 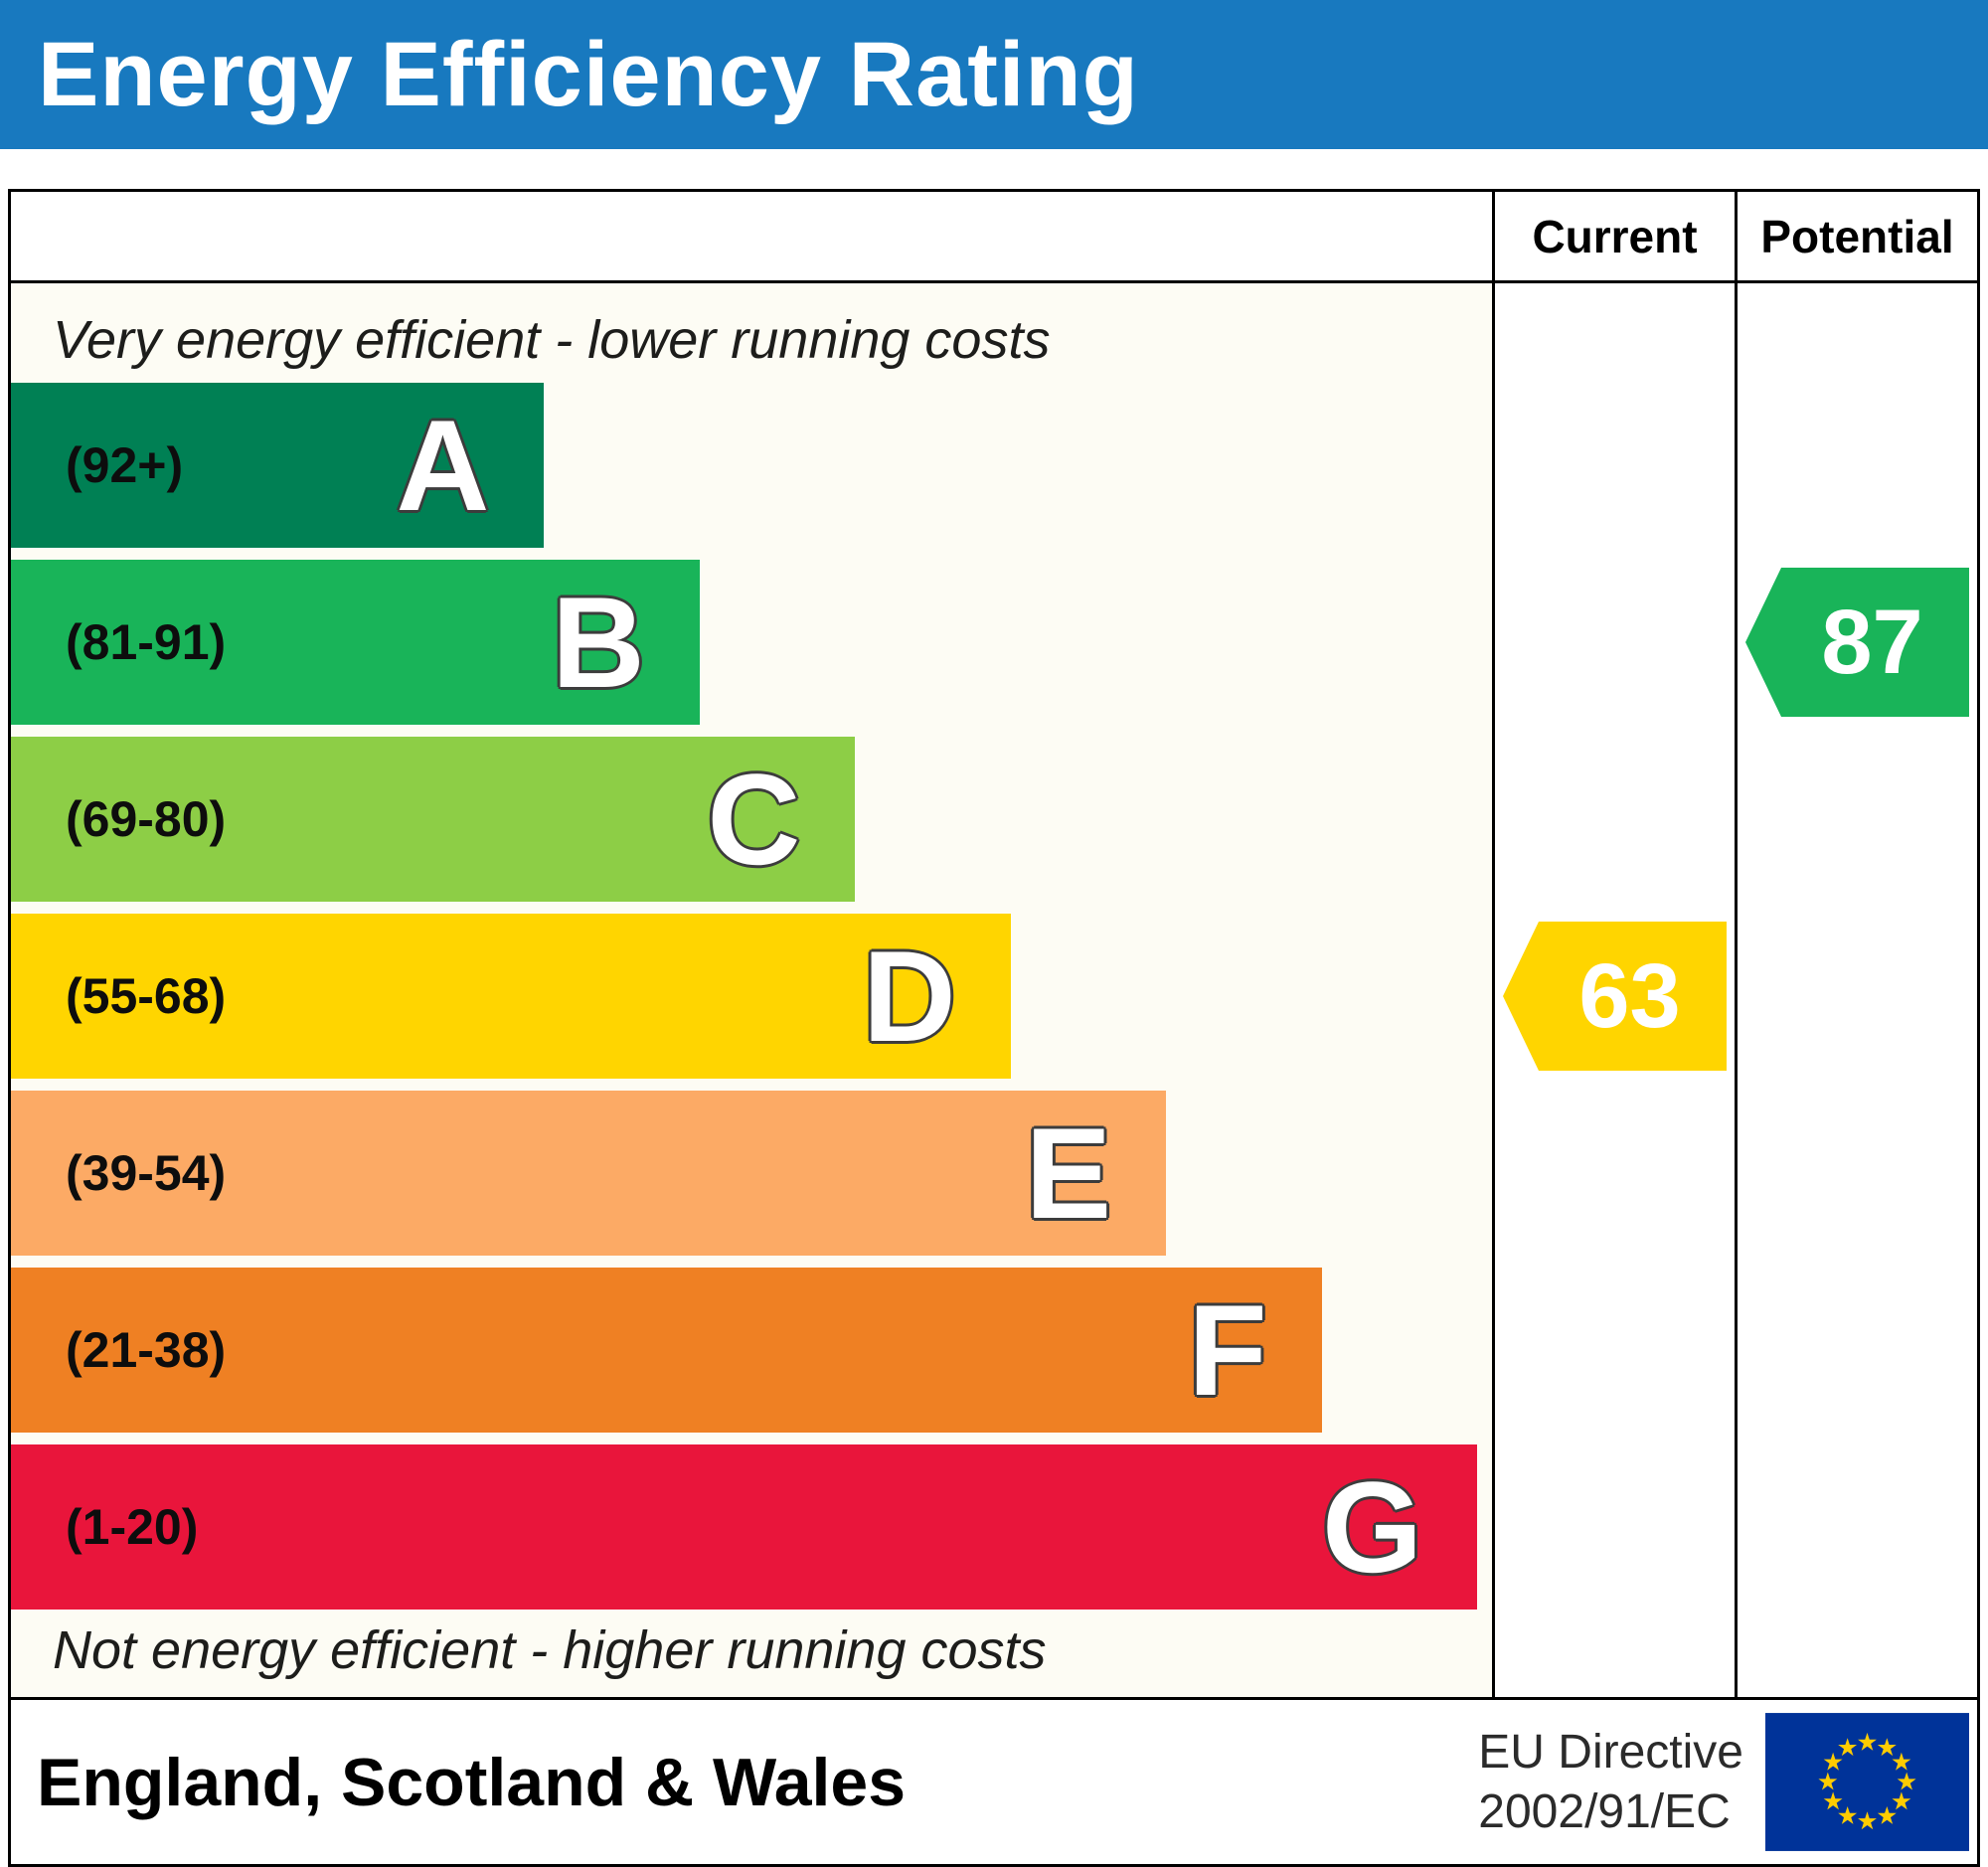 I want to click on band-b: (81-91) B, so click(x=355, y=642).